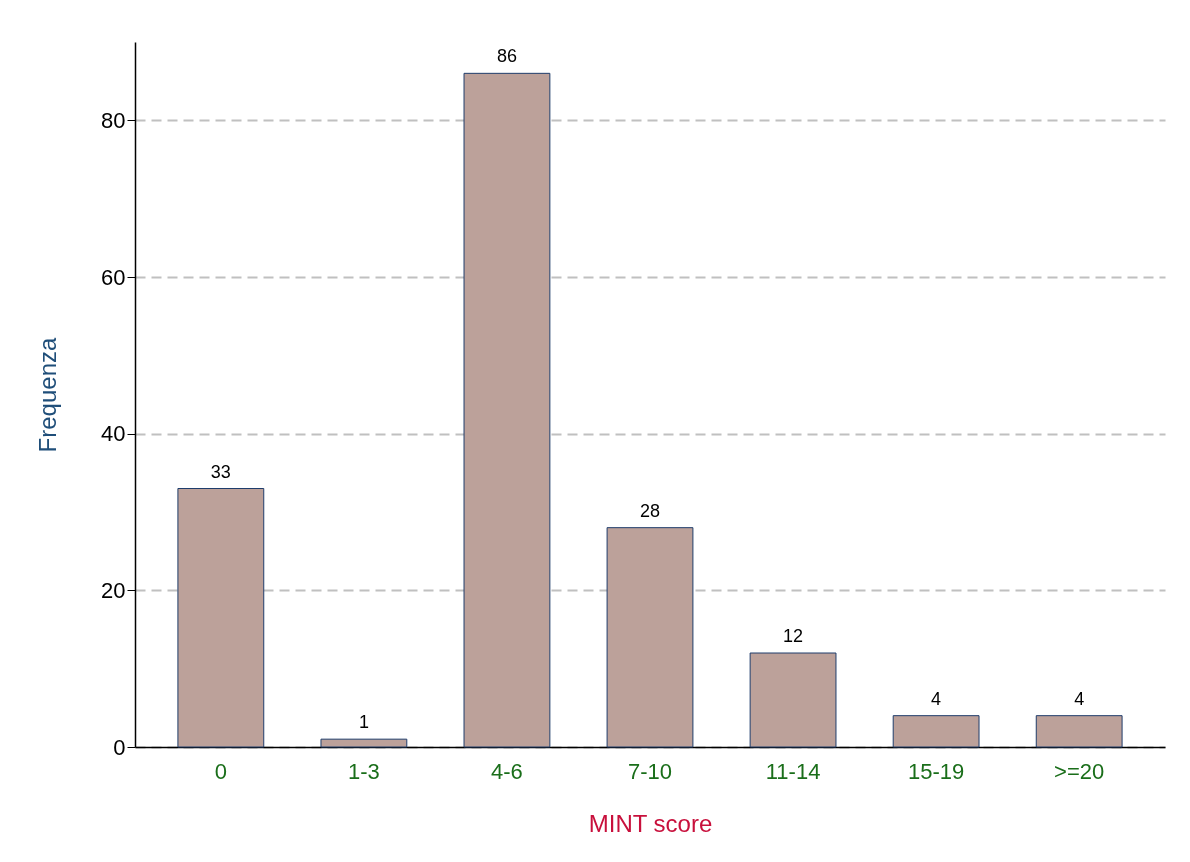 The height and width of the screenshot is (862, 1190). Describe the element at coordinates (506, 56) in the screenshot. I see `data-label: 86` at that location.